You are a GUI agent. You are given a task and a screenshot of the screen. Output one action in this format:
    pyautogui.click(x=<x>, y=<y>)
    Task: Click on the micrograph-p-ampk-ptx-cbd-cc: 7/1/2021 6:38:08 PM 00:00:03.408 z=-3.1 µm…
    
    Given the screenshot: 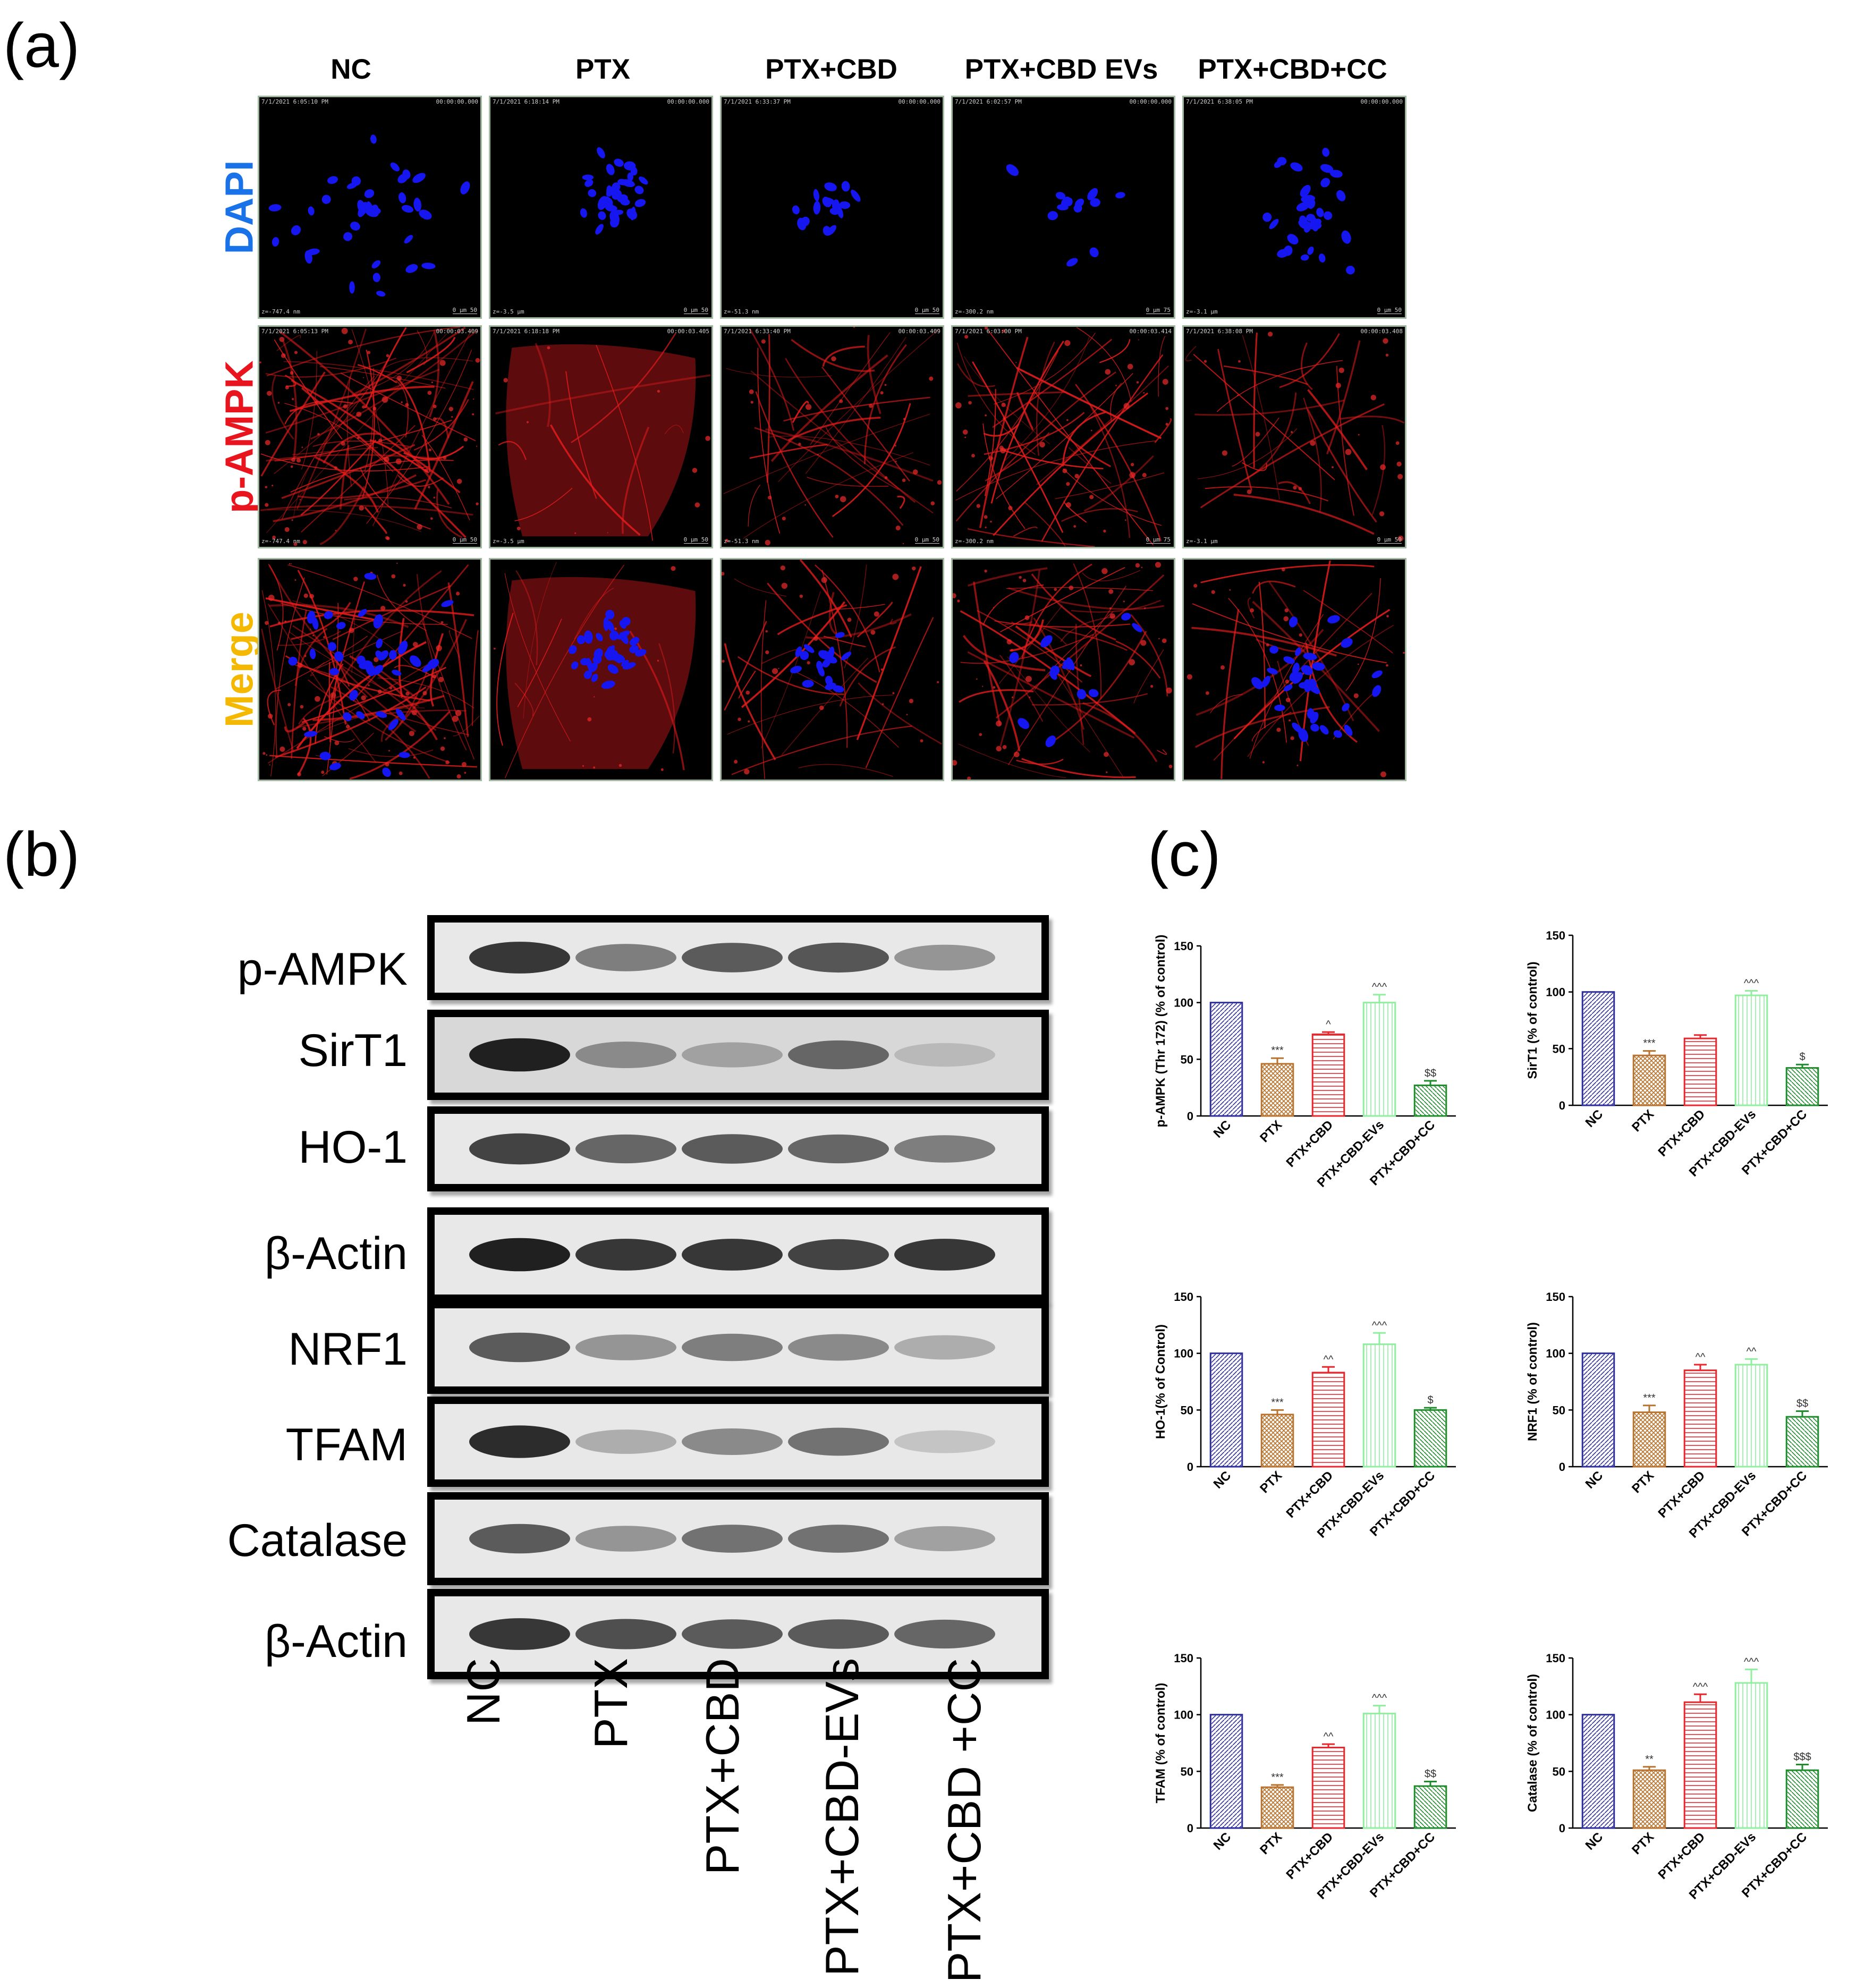 What is the action you would take?
    pyautogui.click(x=1294, y=436)
    